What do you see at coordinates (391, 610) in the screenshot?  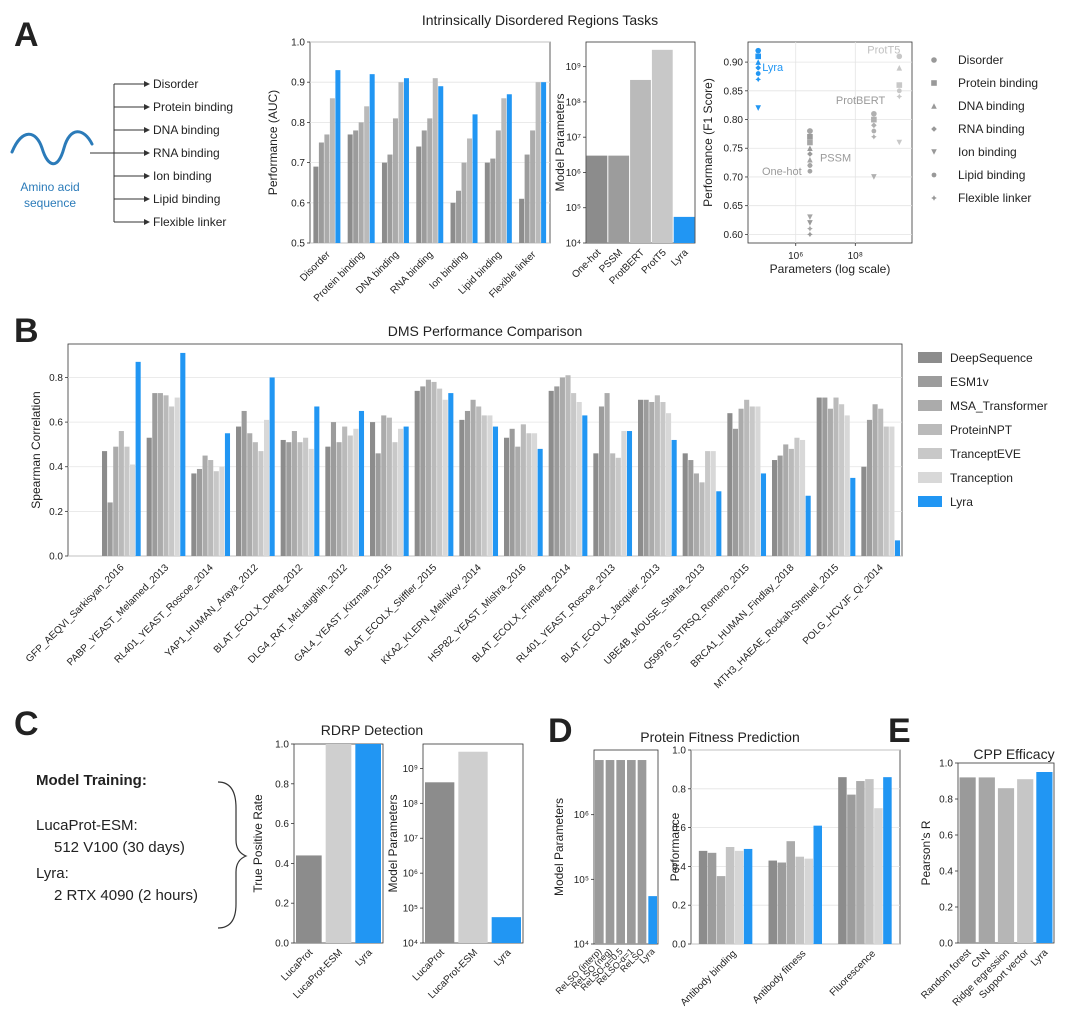 I see `dms-xtick-label: BLAT_ECOLX_Stiffler_2015` at bounding box center [391, 610].